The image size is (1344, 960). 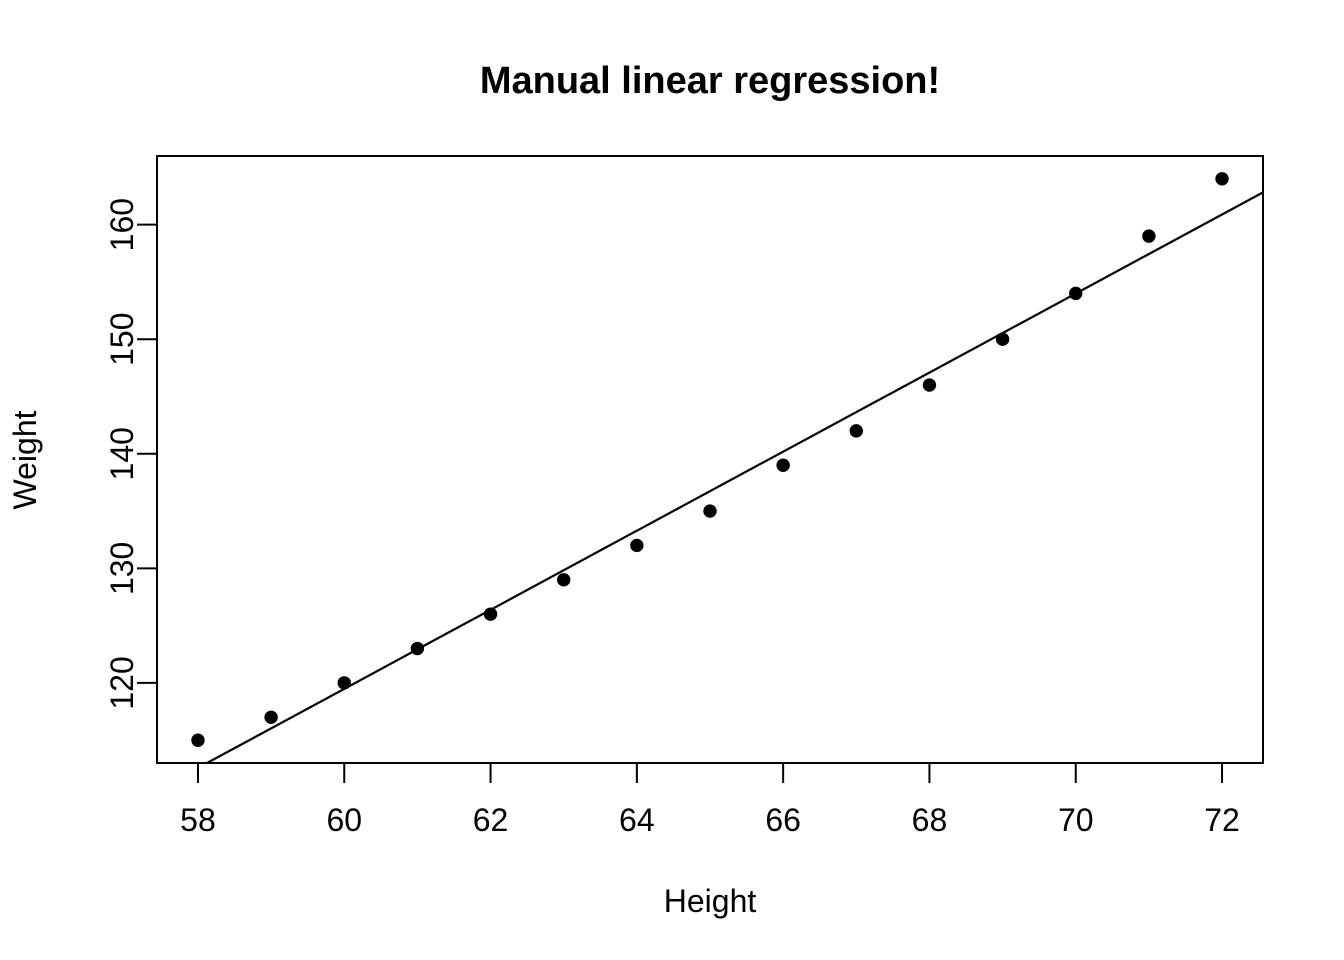 What do you see at coordinates (198, 820) in the screenshot?
I see `x-tick-label: 58` at bounding box center [198, 820].